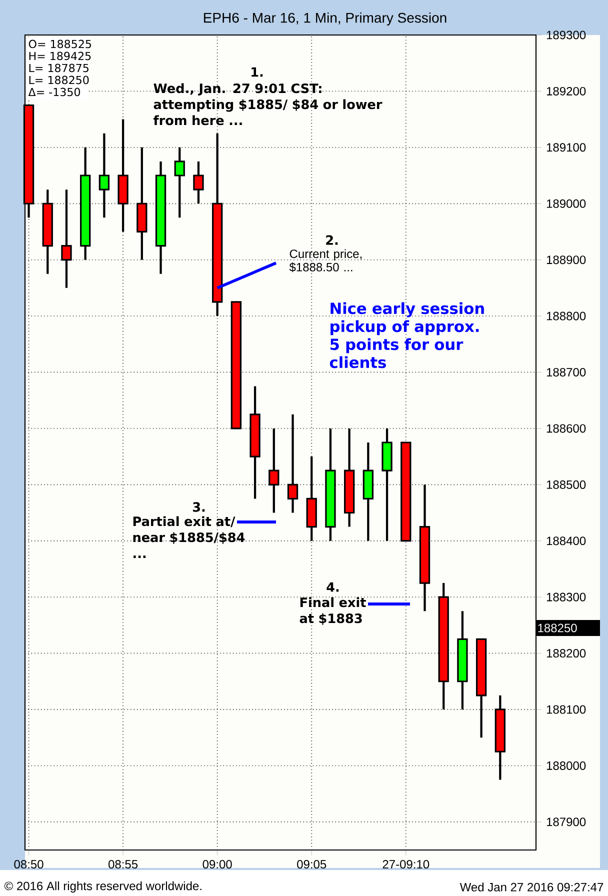 The image size is (608, 896). Describe the element at coordinates (557, 628) in the screenshot. I see `text: 188250` at that location.